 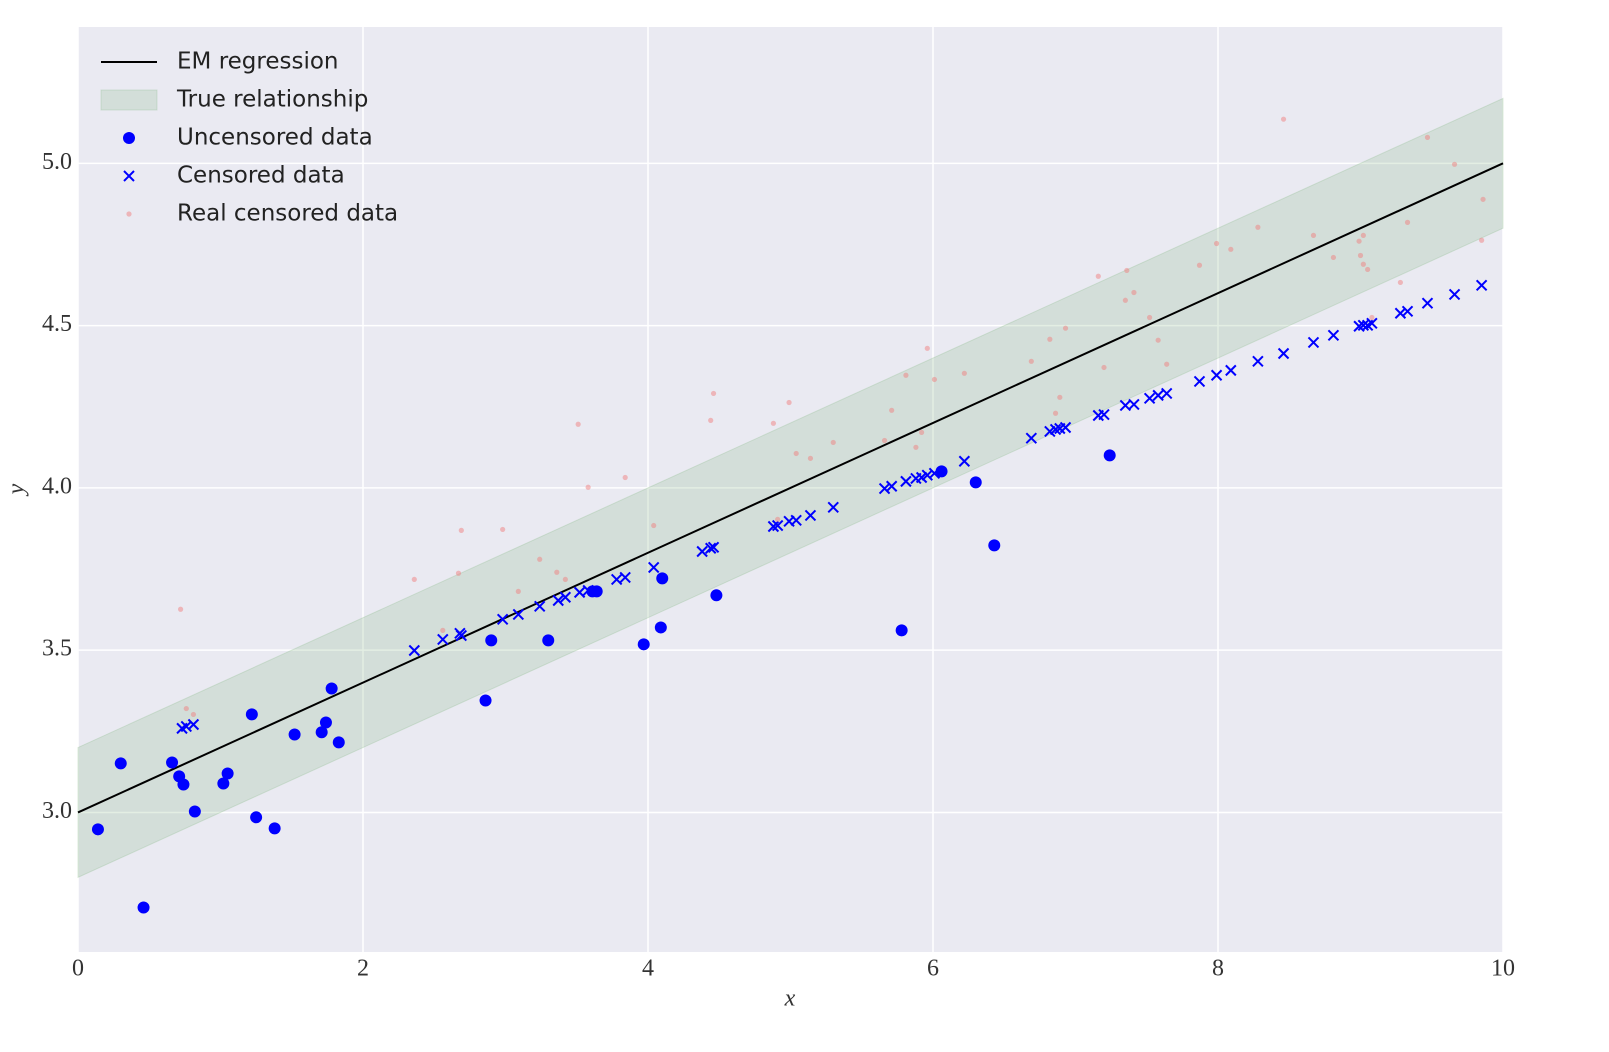 I want to click on y-tick-label: 4.5, so click(x=57, y=324).